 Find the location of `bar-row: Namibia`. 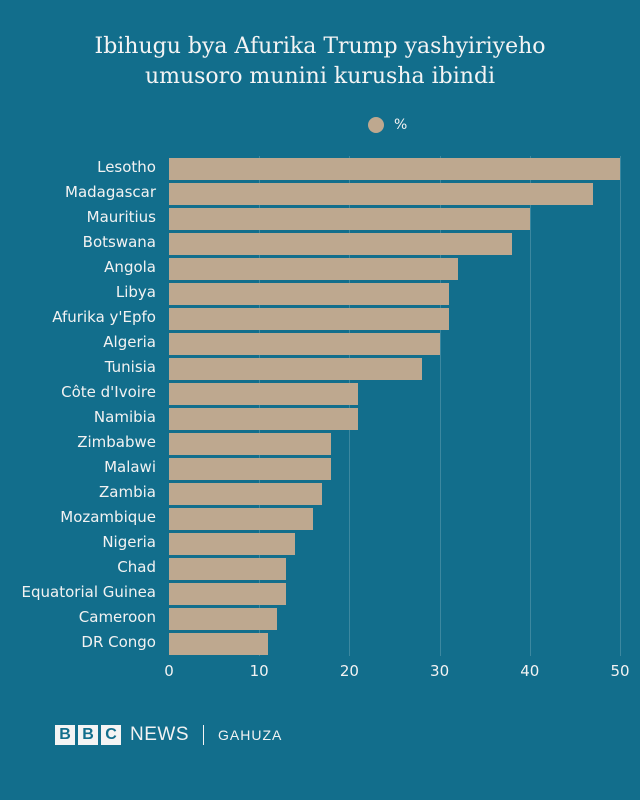

bar-row: Namibia is located at coordinates (320, 418).